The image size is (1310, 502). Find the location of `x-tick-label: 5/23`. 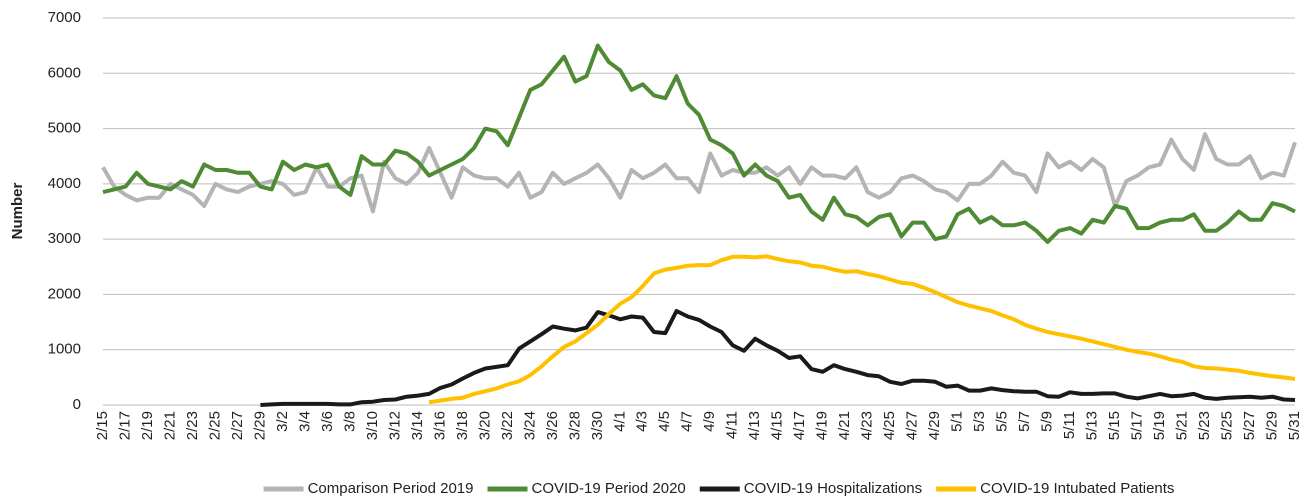

x-tick-label: 5/23 is located at coordinates (1204, 425).